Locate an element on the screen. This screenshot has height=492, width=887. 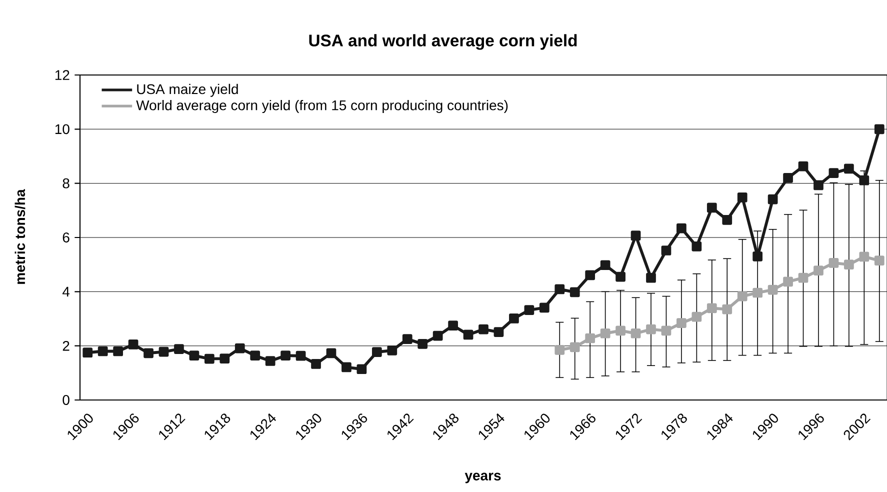
chart-title: USA and world average corn yield is located at coordinates (443, 42).